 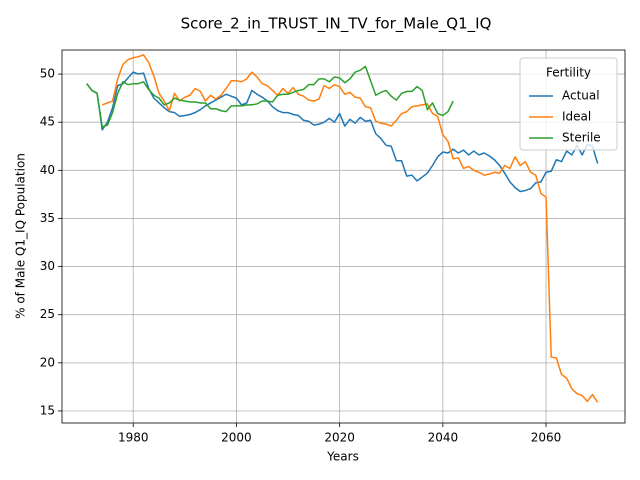 I want to click on y-tick-label: 15, so click(x=47, y=410).